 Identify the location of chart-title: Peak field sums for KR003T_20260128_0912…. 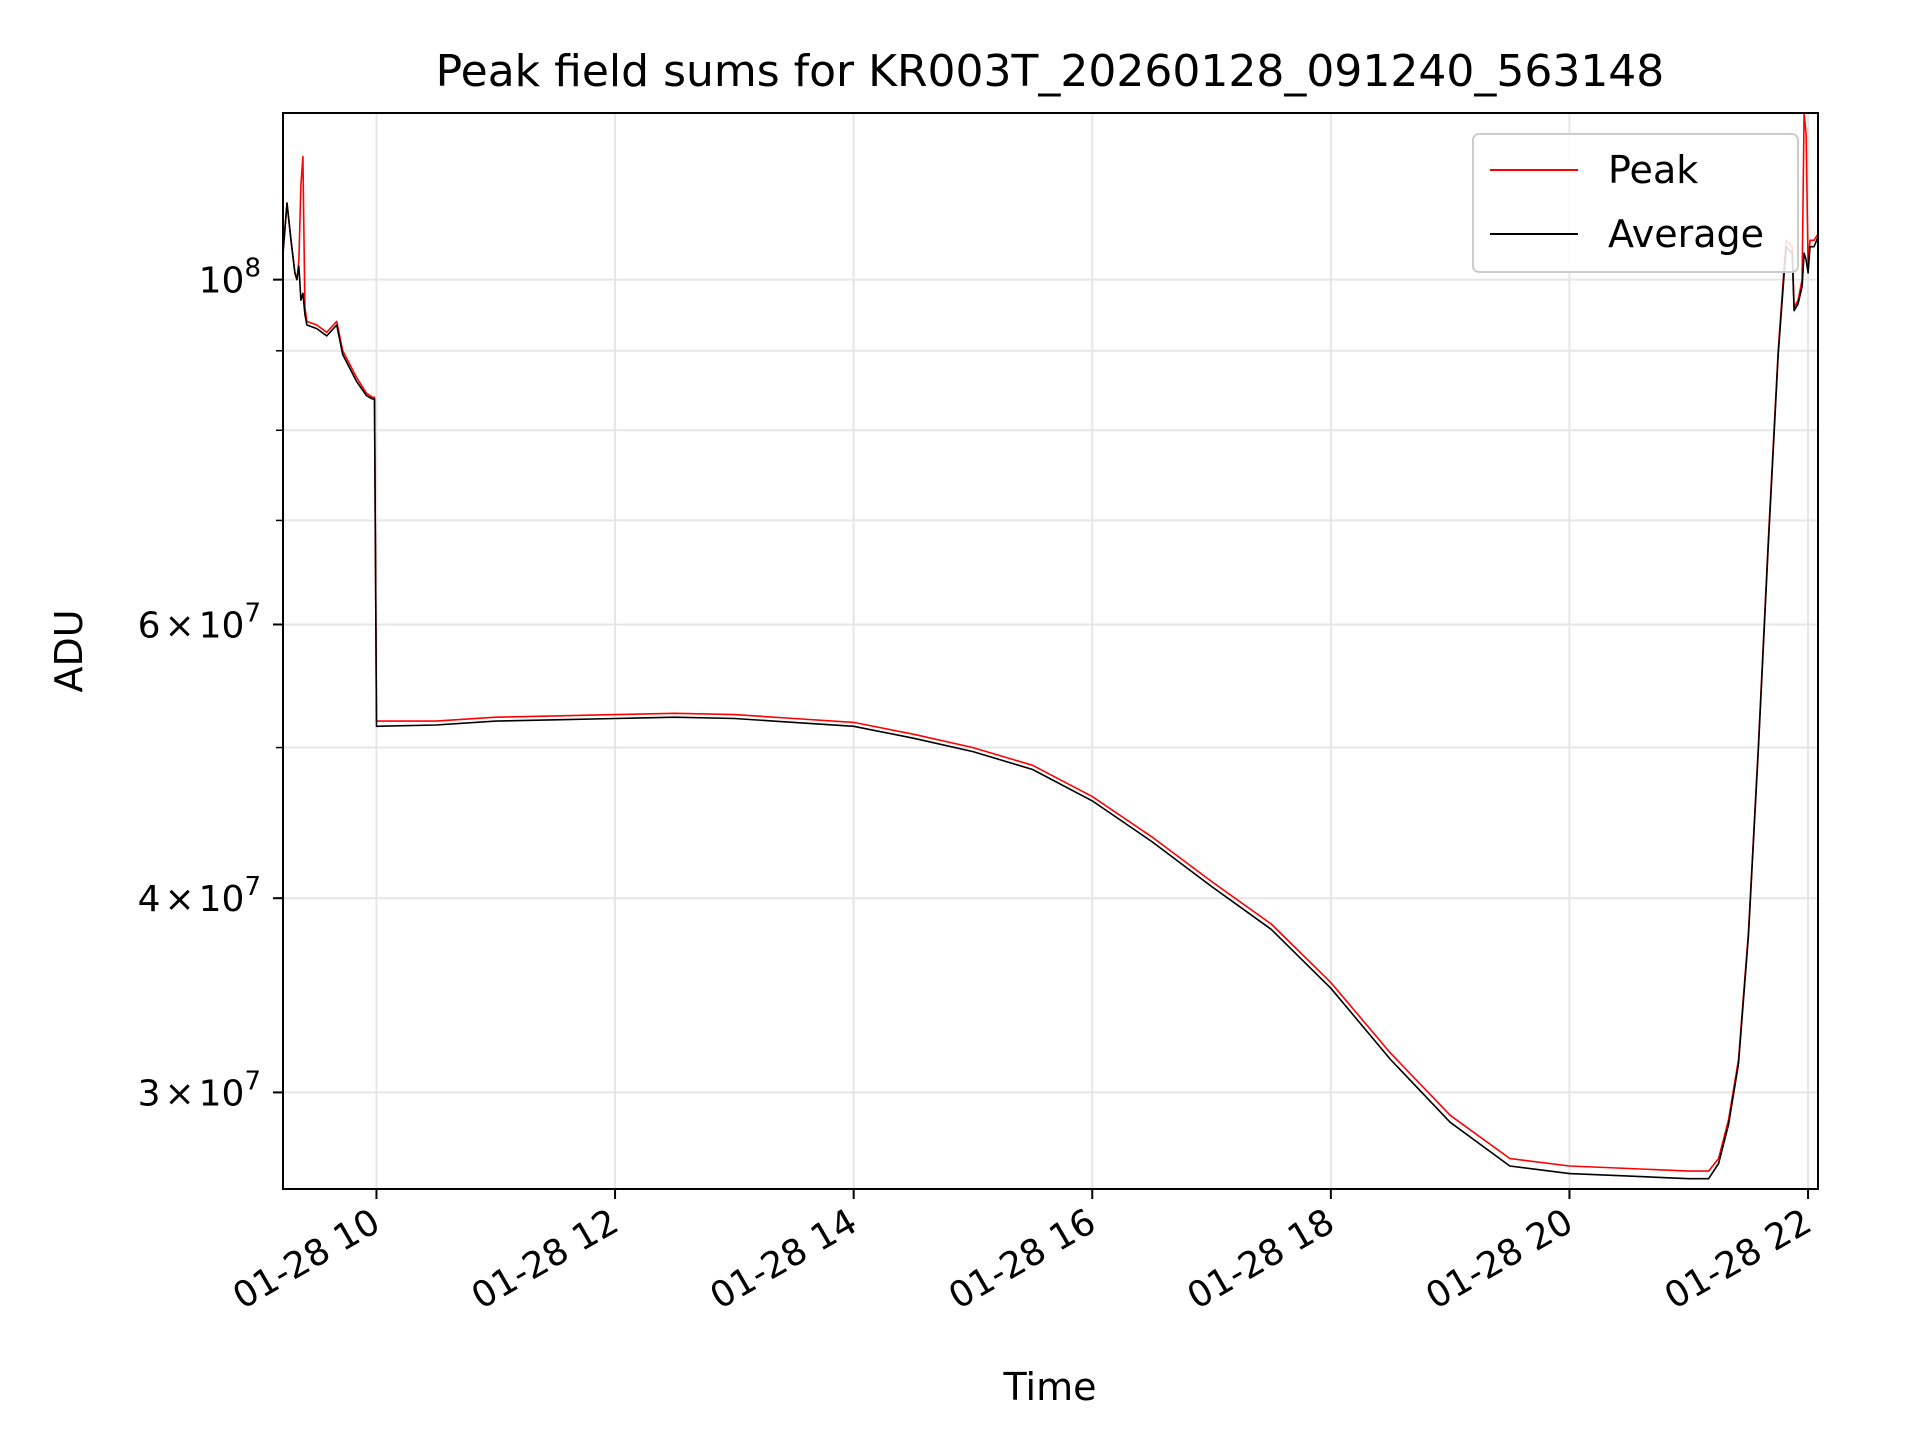
(1050, 71).